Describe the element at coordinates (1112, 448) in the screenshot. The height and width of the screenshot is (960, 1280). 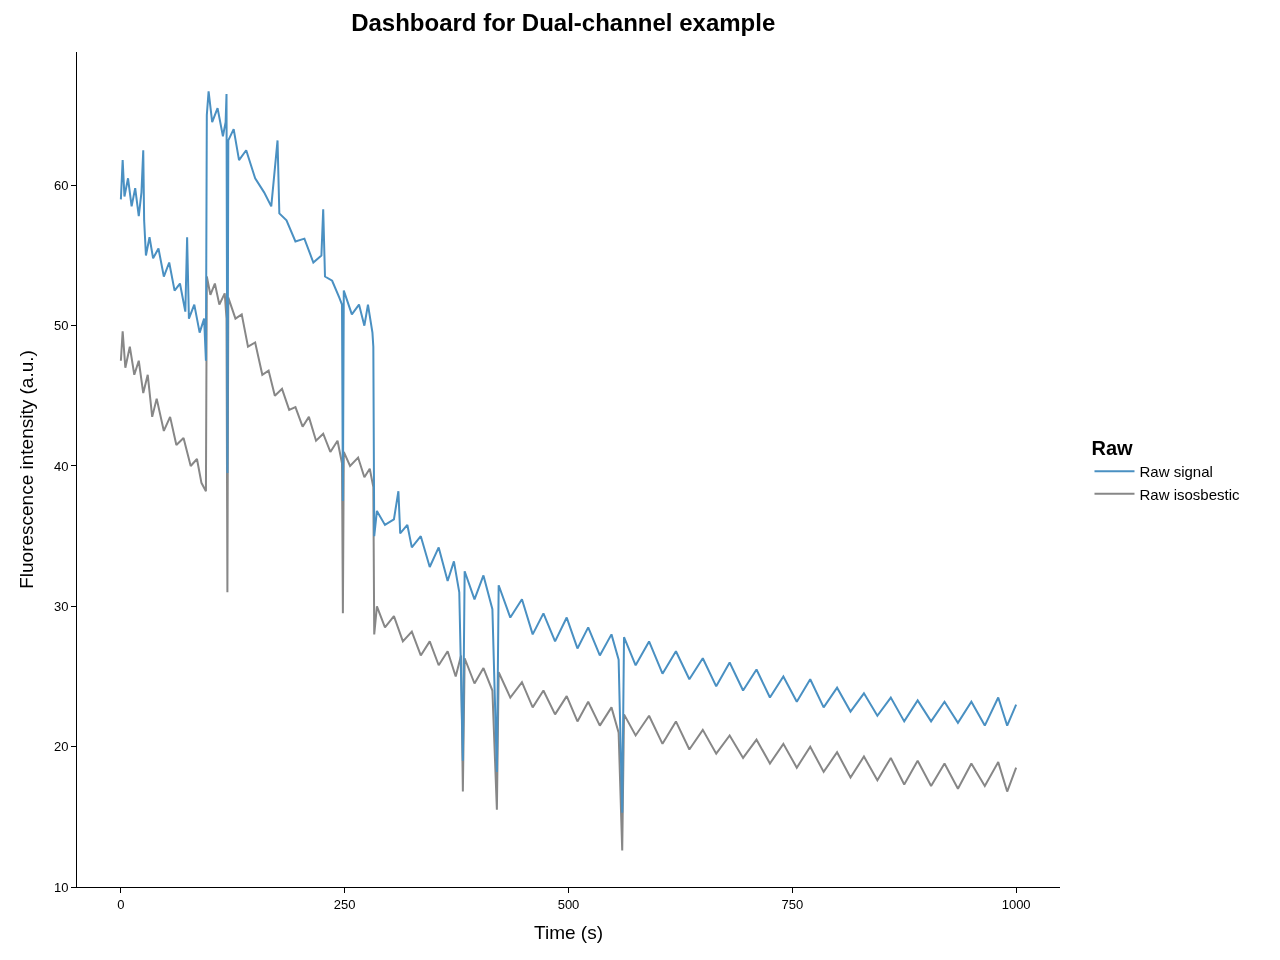
I see `legend-title: Raw` at that location.